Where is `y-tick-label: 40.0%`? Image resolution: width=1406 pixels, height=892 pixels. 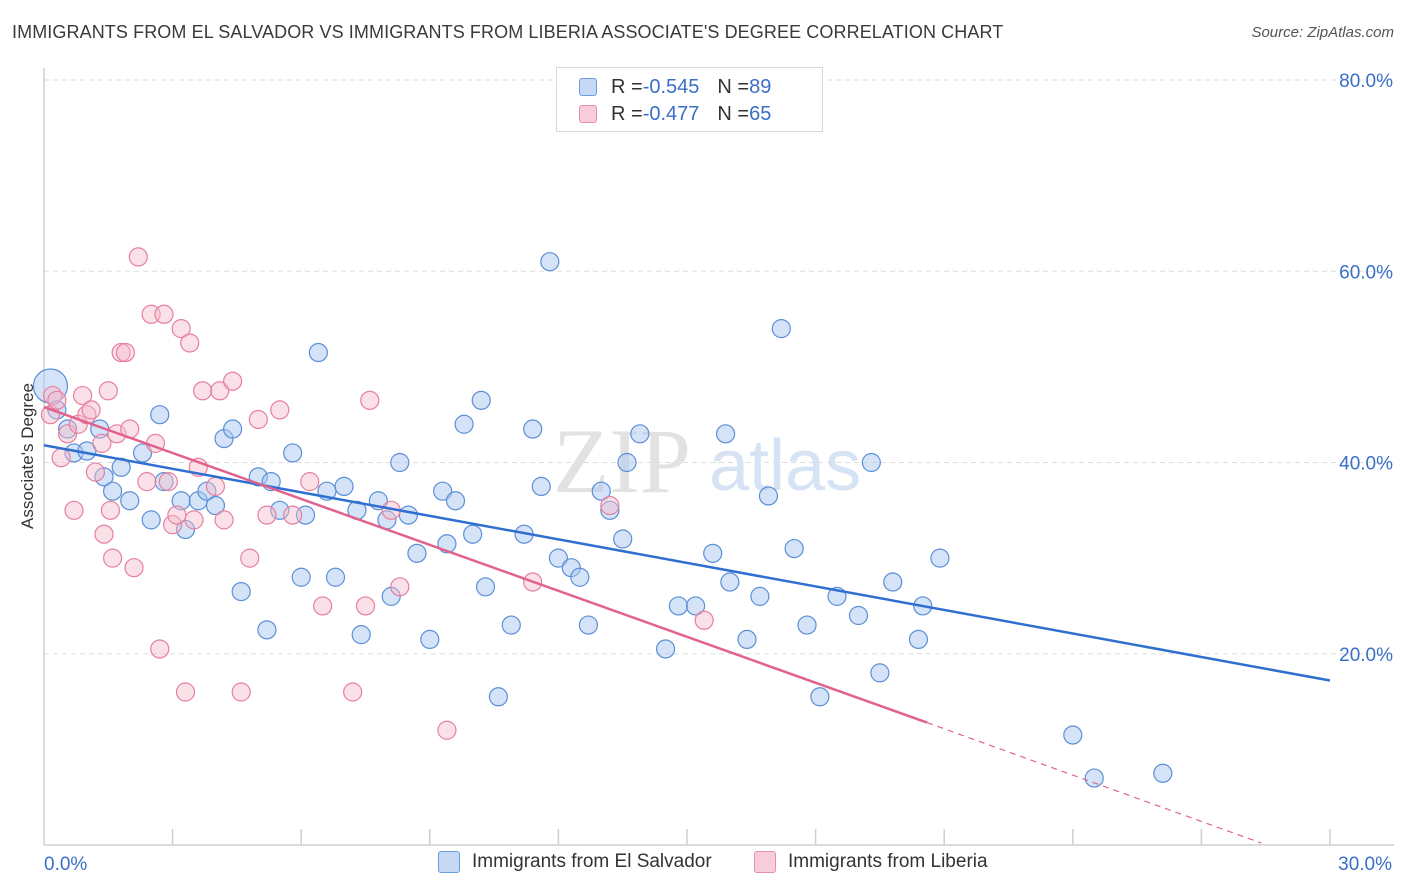
y-tick-label: 40.0% is located at coordinates (1366, 464).